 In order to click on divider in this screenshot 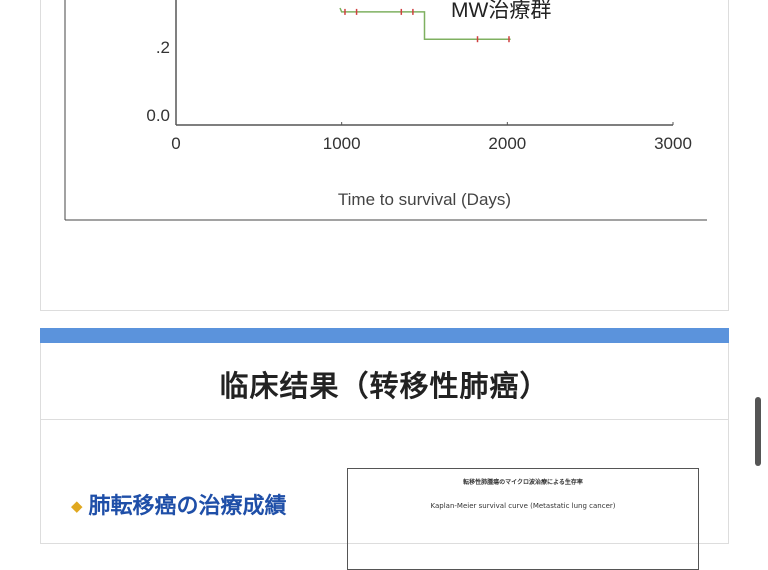, I will do `click(384, 419)`.